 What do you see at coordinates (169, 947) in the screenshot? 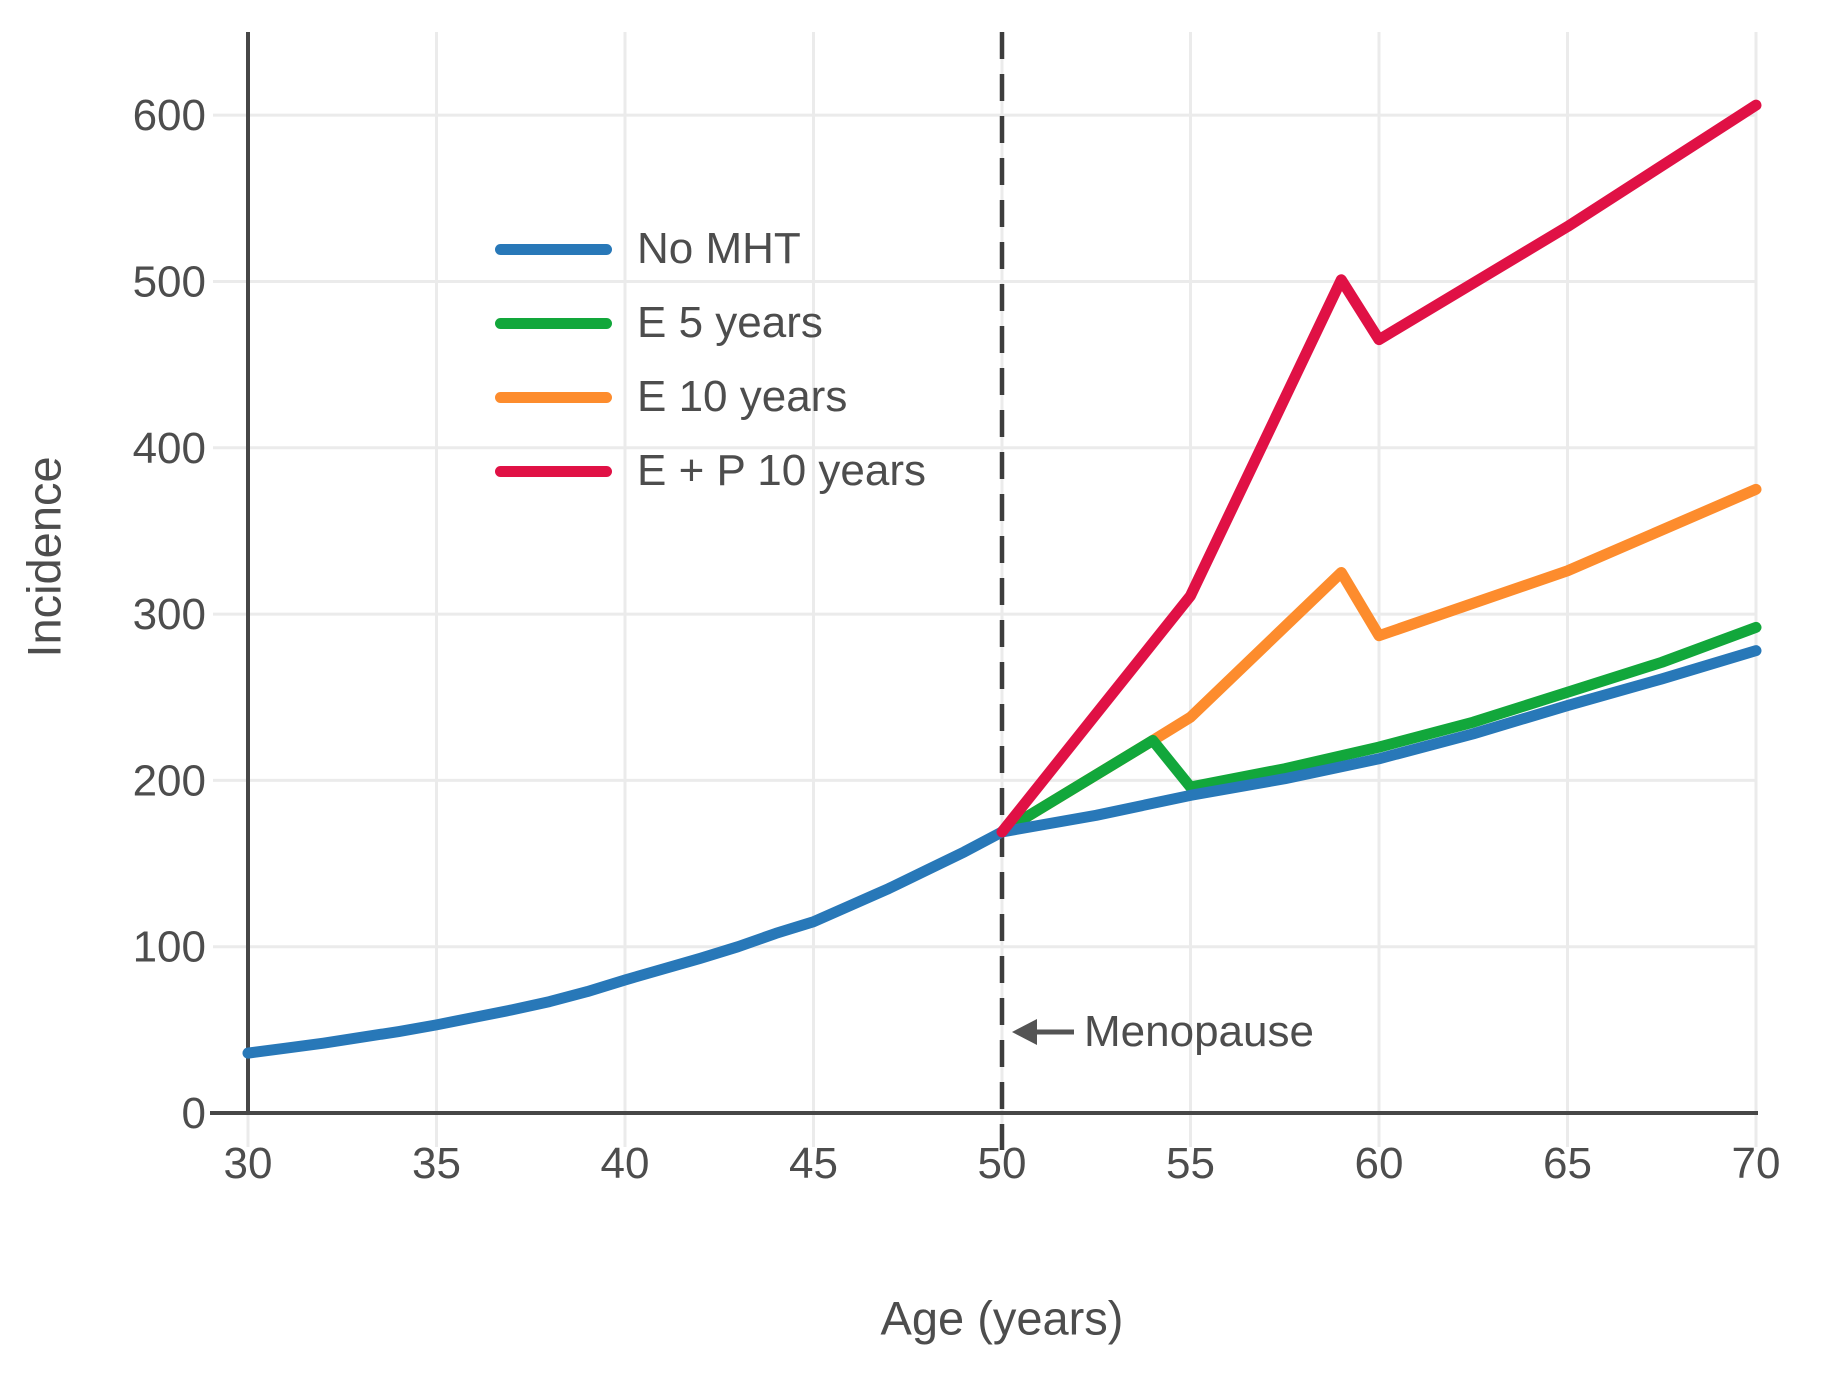
I see `svg-text: 100` at bounding box center [169, 947].